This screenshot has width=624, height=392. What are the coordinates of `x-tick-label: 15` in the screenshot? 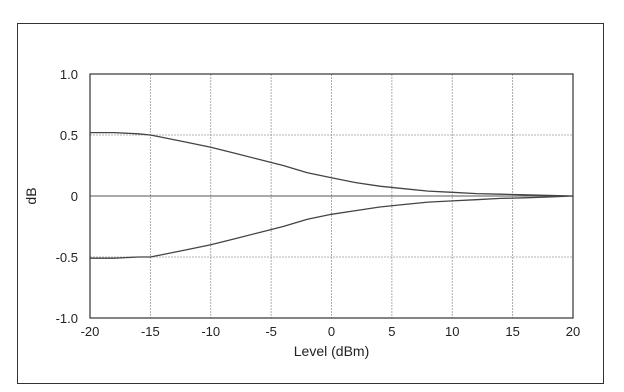 It's located at (512, 331).